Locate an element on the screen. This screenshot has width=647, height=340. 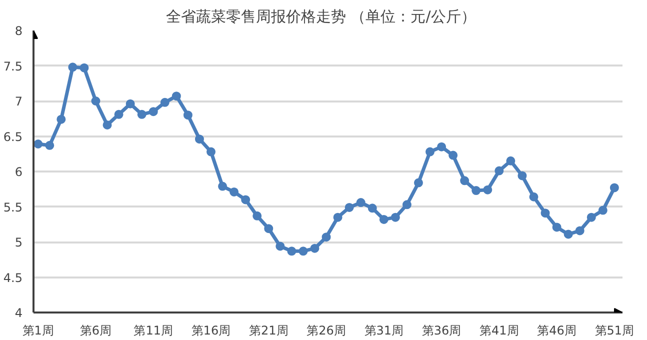
y-tick-label: 5 is located at coordinates (18, 243).